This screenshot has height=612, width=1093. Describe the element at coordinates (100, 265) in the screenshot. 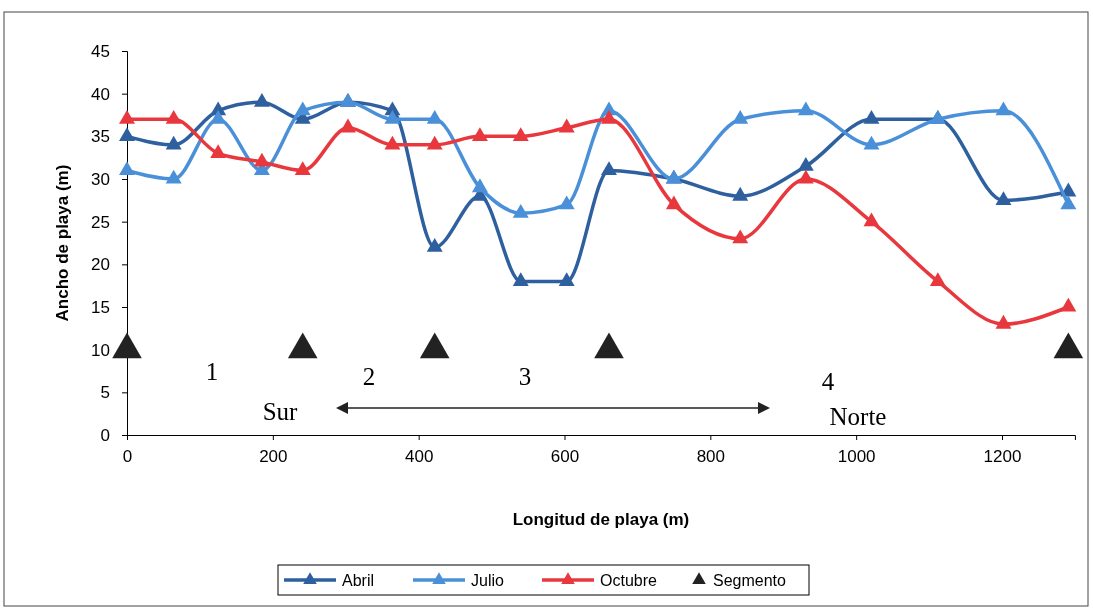

I see `y-tick-label: 20` at that location.